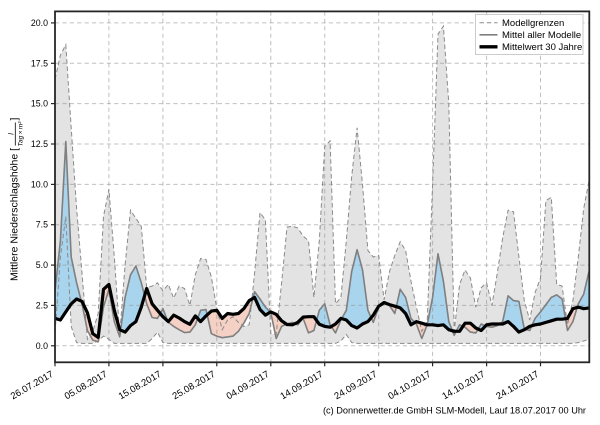  I want to click on svg-text: 10.0, so click(39, 184).